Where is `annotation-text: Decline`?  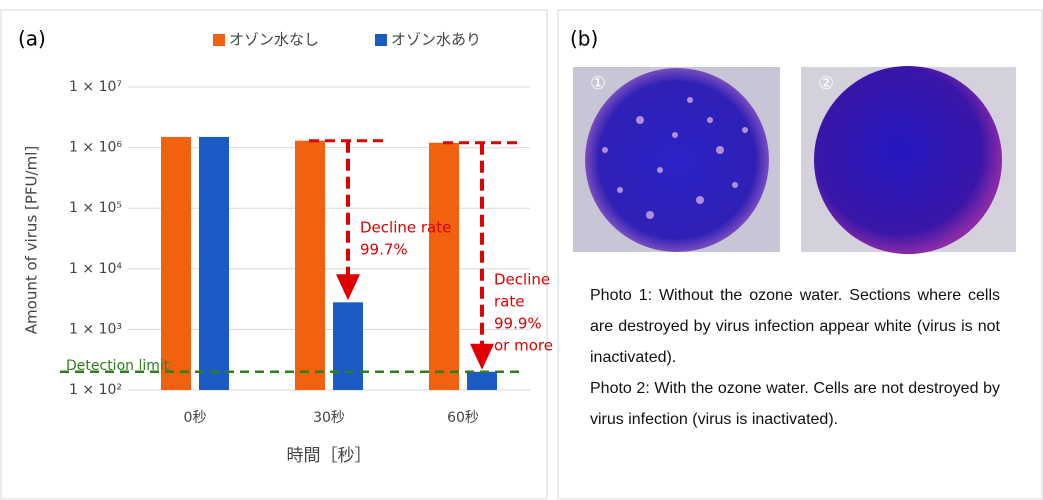 annotation-text: Decline is located at coordinates (522, 280).